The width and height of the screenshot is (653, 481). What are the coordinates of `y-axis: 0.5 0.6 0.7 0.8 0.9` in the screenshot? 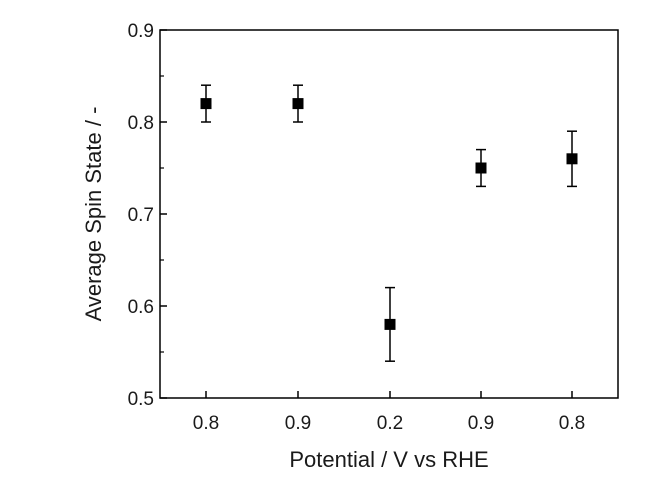 It's located at (147, 215).